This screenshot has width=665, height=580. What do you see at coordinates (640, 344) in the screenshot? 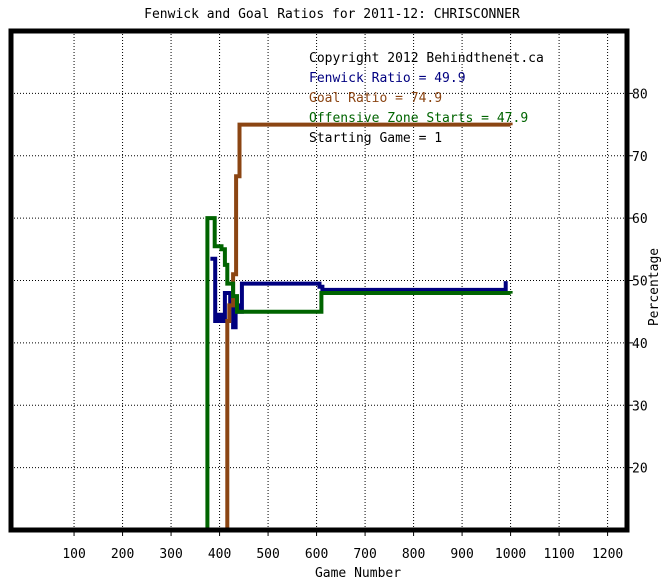
I see `y-tick-label: 40` at bounding box center [640, 344].